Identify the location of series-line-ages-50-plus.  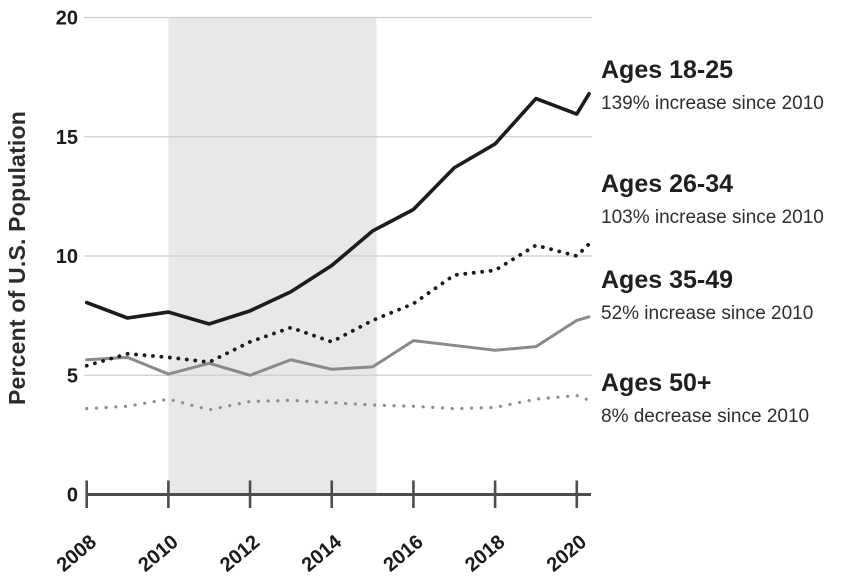
(338, 402).